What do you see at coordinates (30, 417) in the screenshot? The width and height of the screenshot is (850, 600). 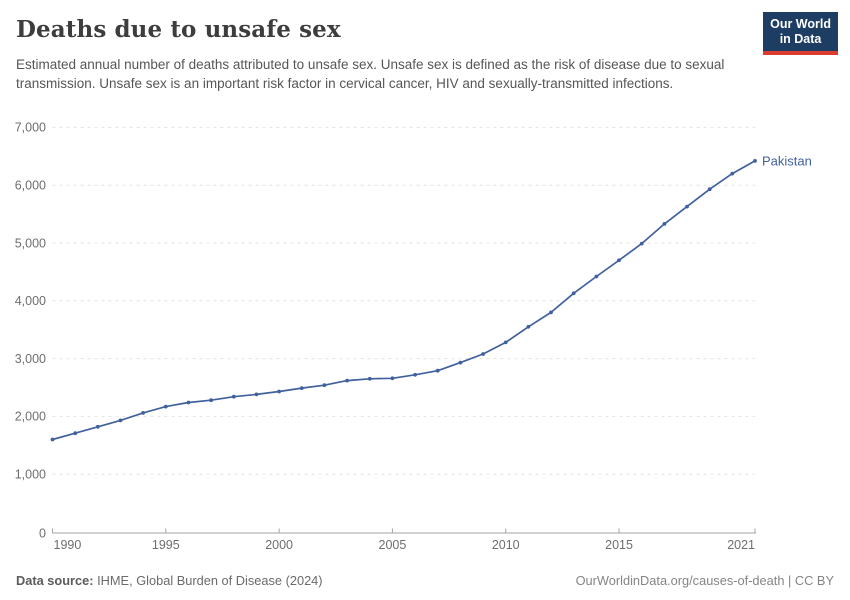 I see `y-tick-label: 2,000` at bounding box center [30, 417].